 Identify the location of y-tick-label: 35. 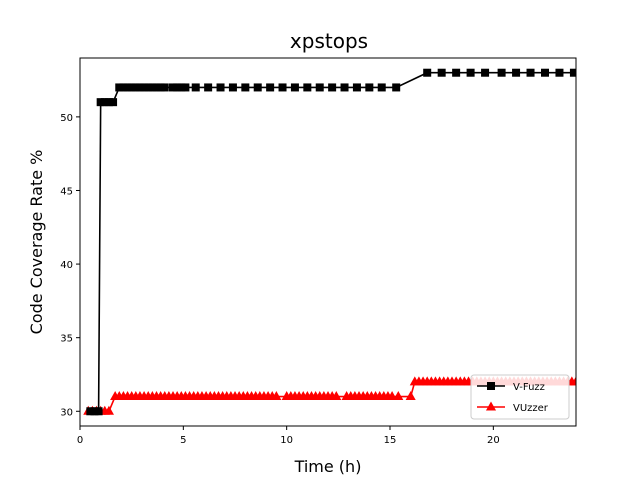
(66, 339).